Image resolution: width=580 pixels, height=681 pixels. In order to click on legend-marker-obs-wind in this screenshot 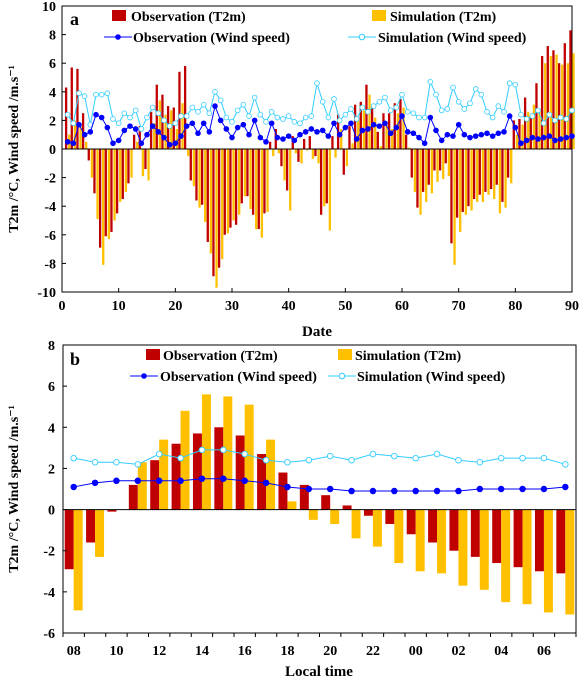, I will do `click(144, 376)`.